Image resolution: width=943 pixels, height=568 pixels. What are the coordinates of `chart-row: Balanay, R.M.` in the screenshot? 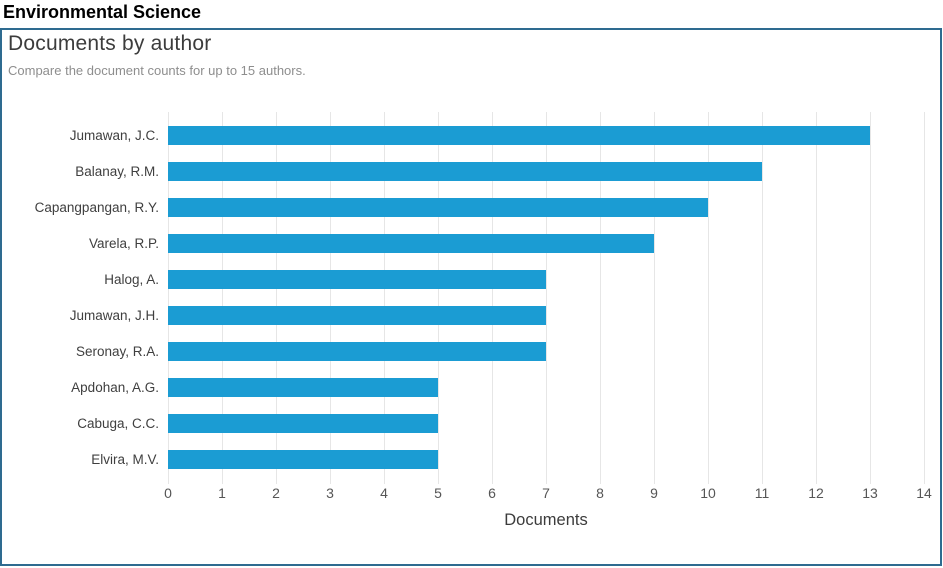 It's located at (474, 171).